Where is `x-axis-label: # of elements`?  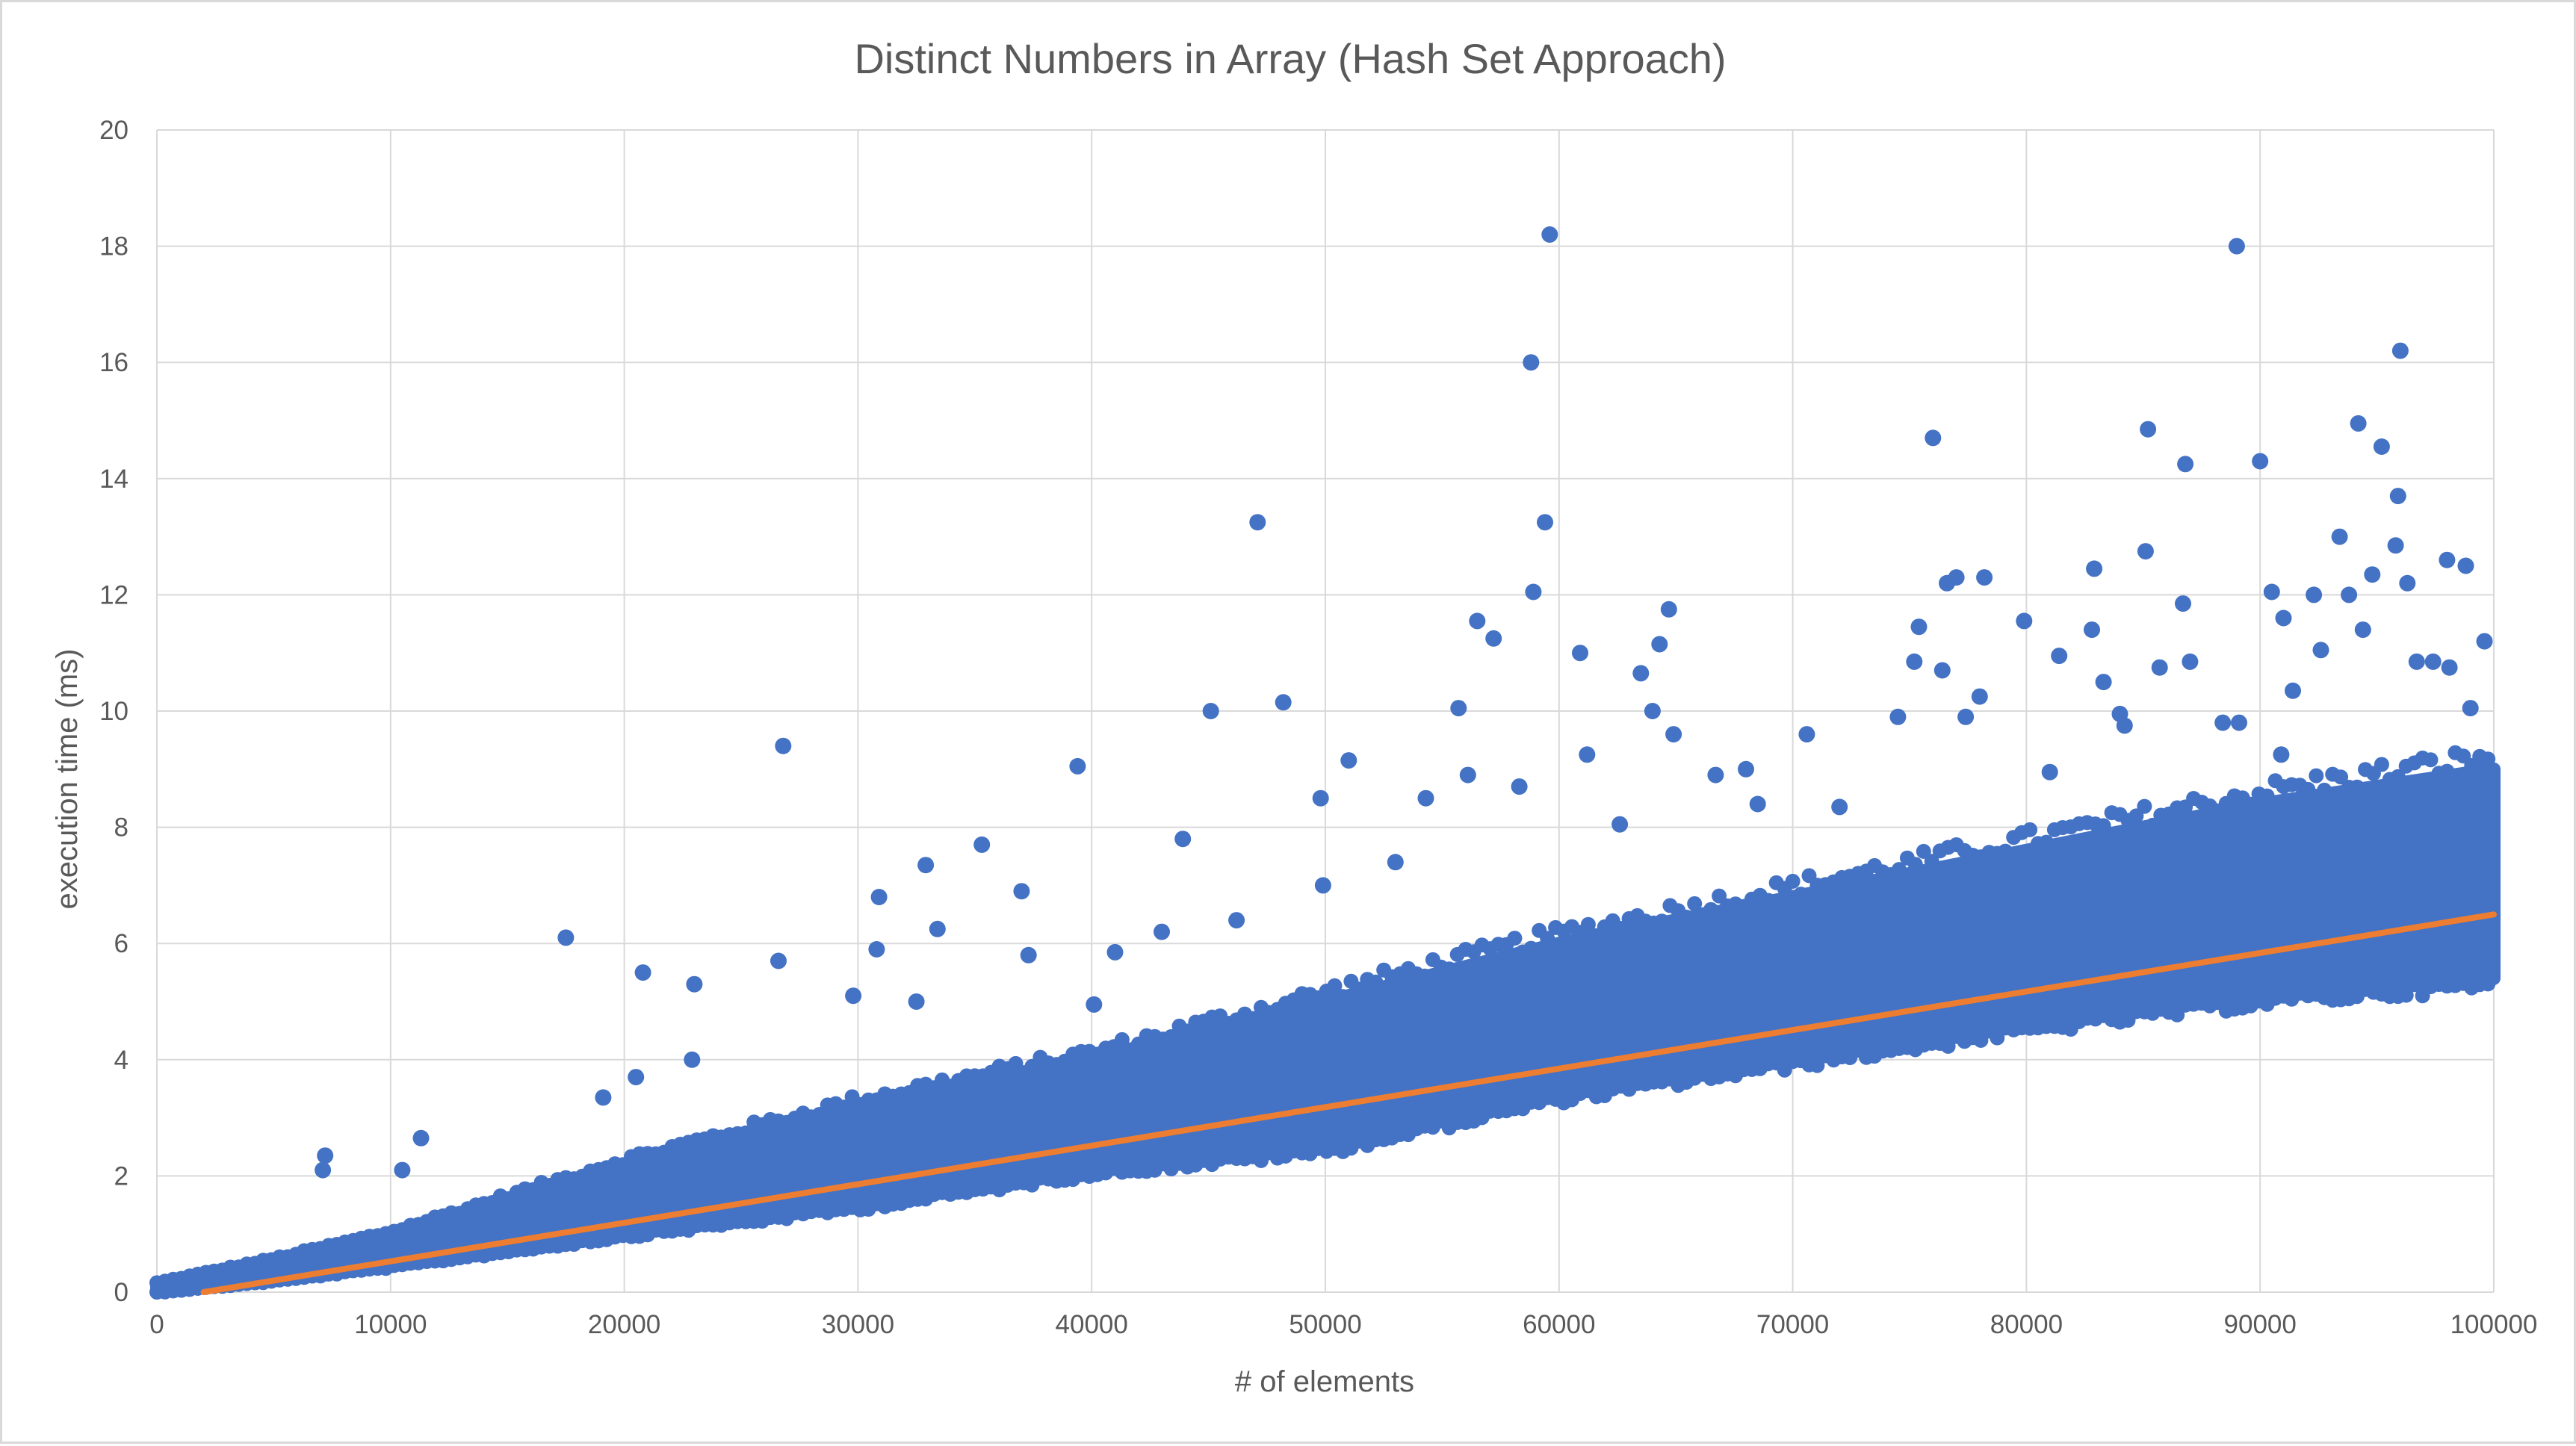 x-axis-label: # of elements is located at coordinates (1324, 1381).